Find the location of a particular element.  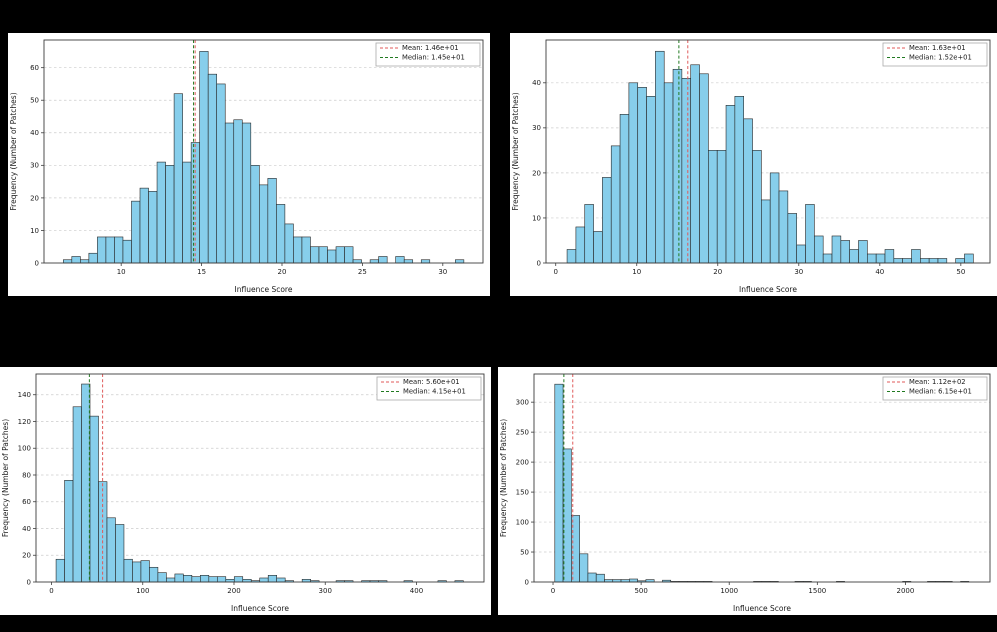

legend-median-label: Median: 6.15e+01 is located at coordinates (940, 392).